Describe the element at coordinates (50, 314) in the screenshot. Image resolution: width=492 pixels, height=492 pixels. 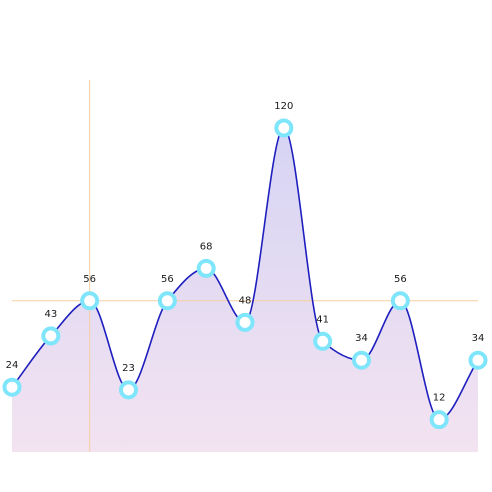
I see `data-label: 43` at that location.